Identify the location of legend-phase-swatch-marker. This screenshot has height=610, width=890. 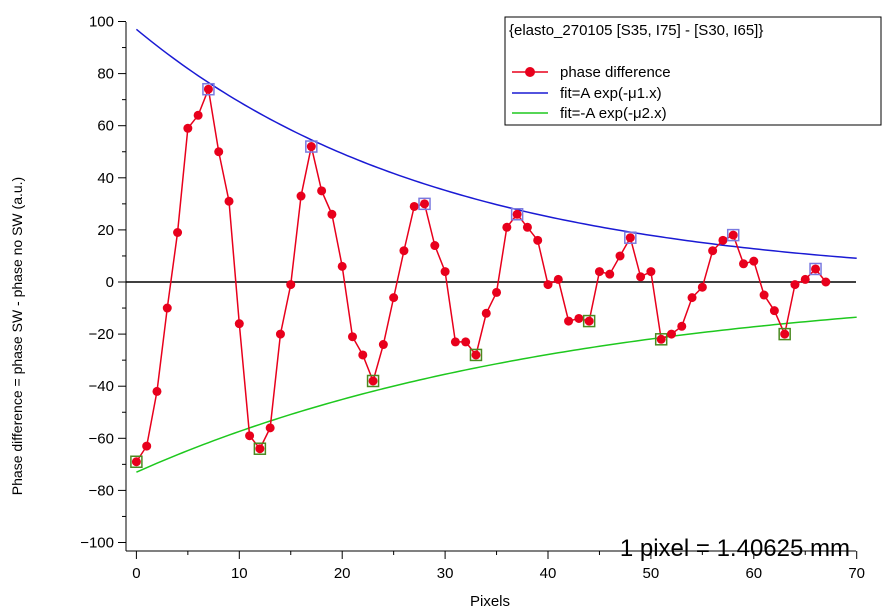
(530, 72).